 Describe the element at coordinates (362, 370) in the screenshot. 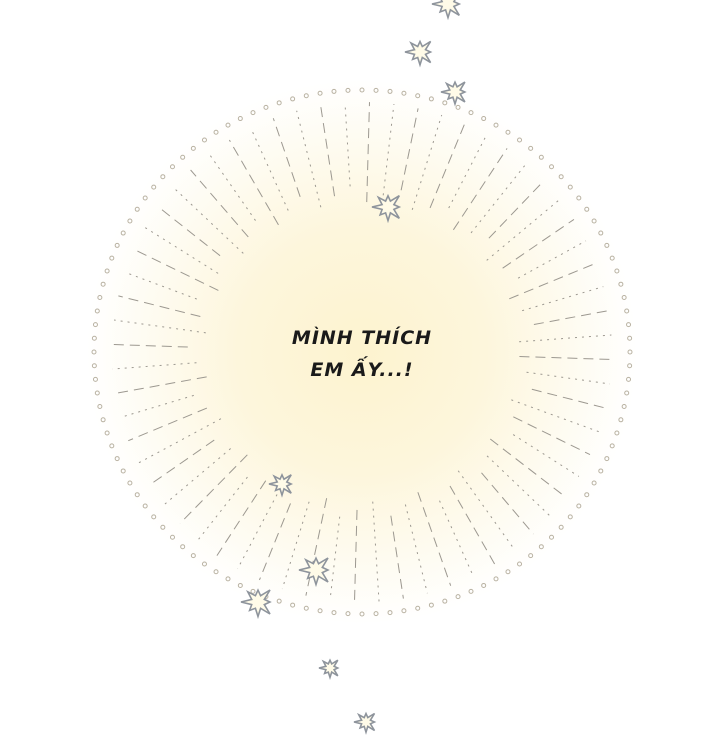

I see `caption-line-2: EM ẤY...!` at that location.